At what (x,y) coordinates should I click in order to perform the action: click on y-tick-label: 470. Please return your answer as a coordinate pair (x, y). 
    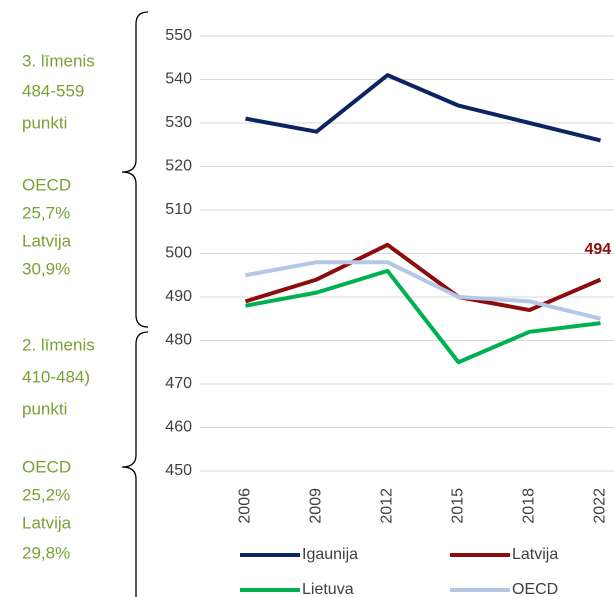
    Looking at the image, I should click on (178, 383).